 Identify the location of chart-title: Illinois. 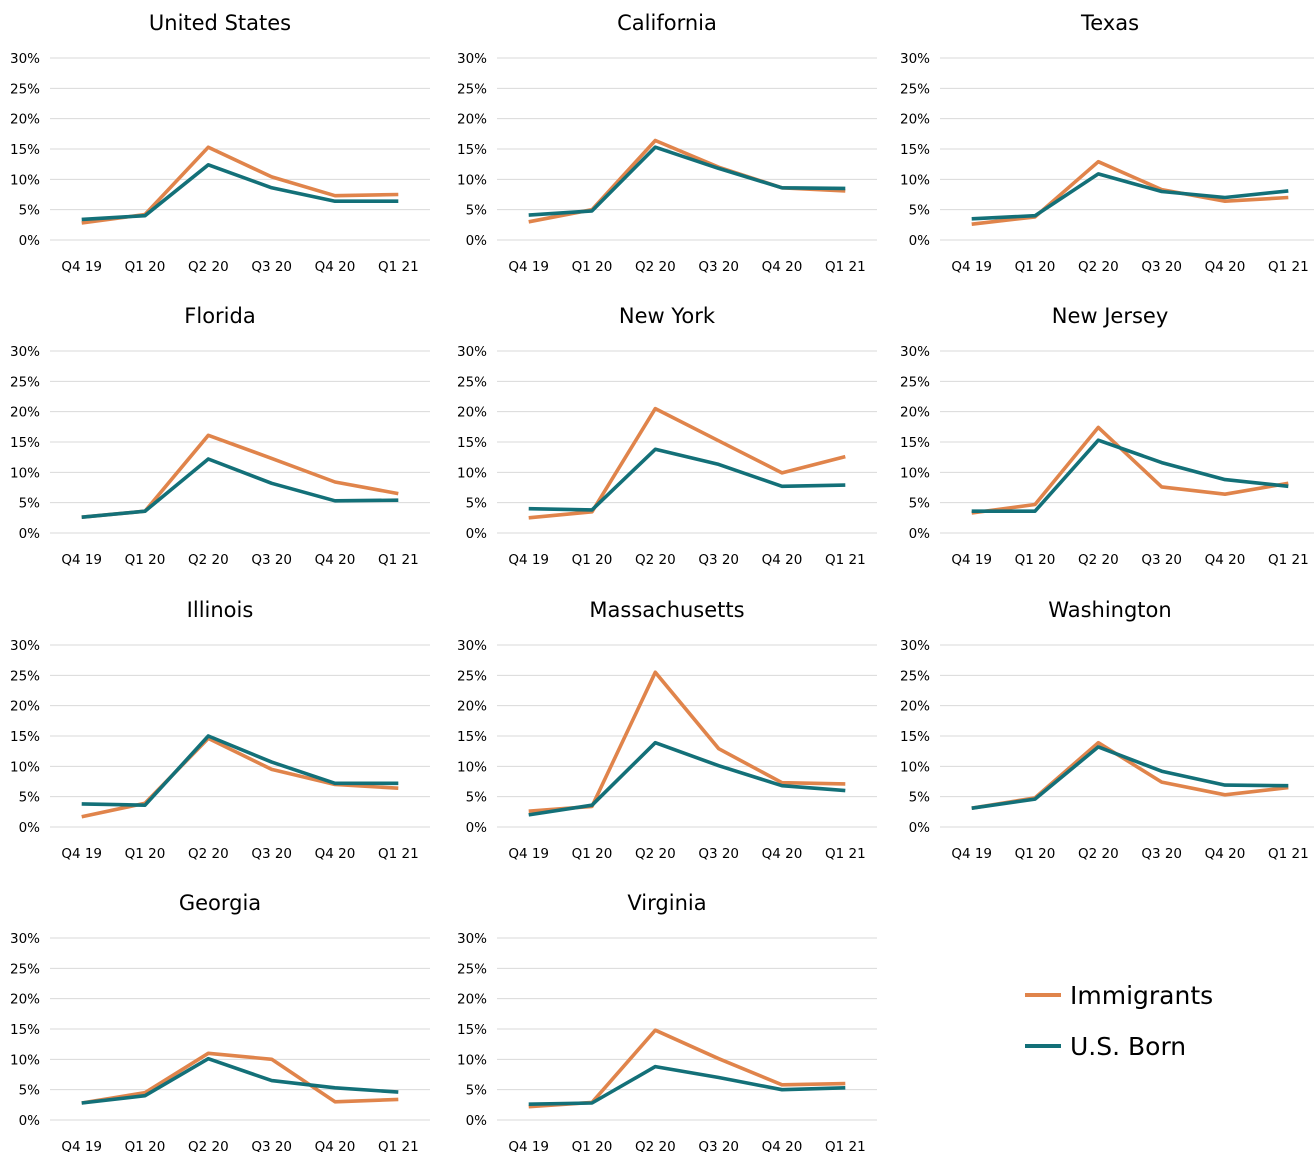
(220, 610).